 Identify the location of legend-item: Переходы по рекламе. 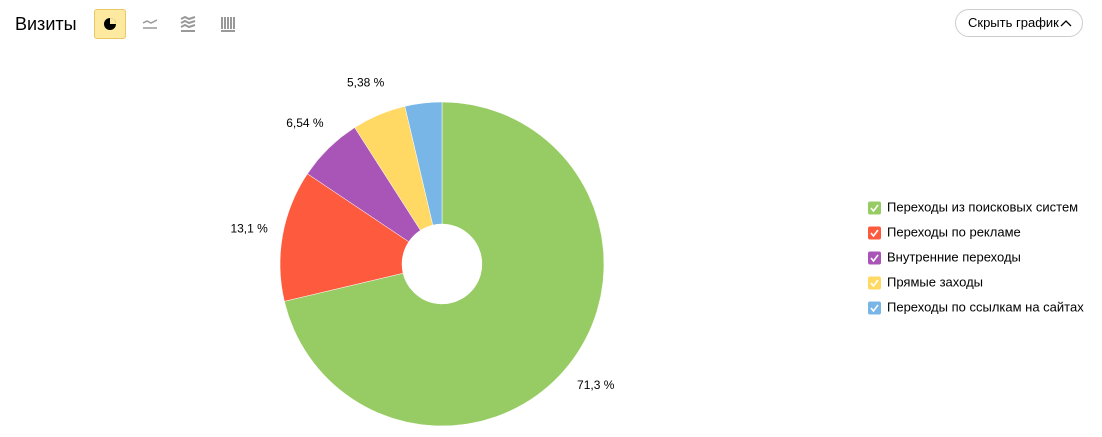
(944, 232).